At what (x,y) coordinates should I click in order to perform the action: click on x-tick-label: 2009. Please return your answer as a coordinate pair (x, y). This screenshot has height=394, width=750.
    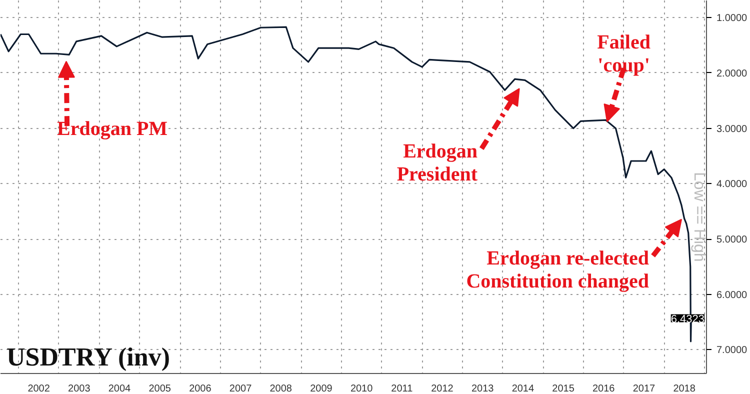
    Looking at the image, I should click on (321, 389).